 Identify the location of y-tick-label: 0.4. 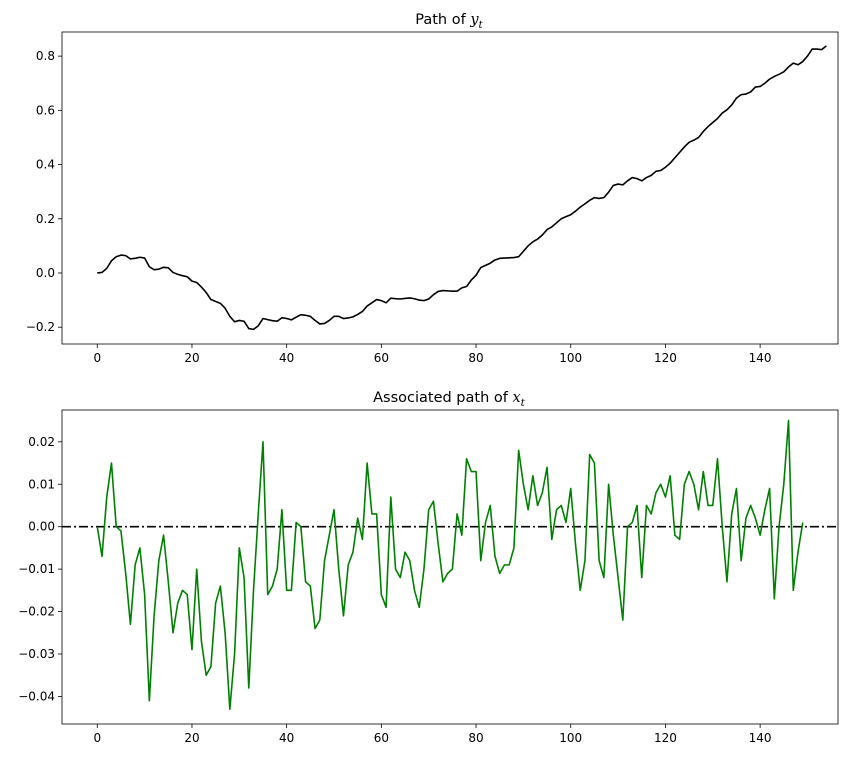
(45, 165).